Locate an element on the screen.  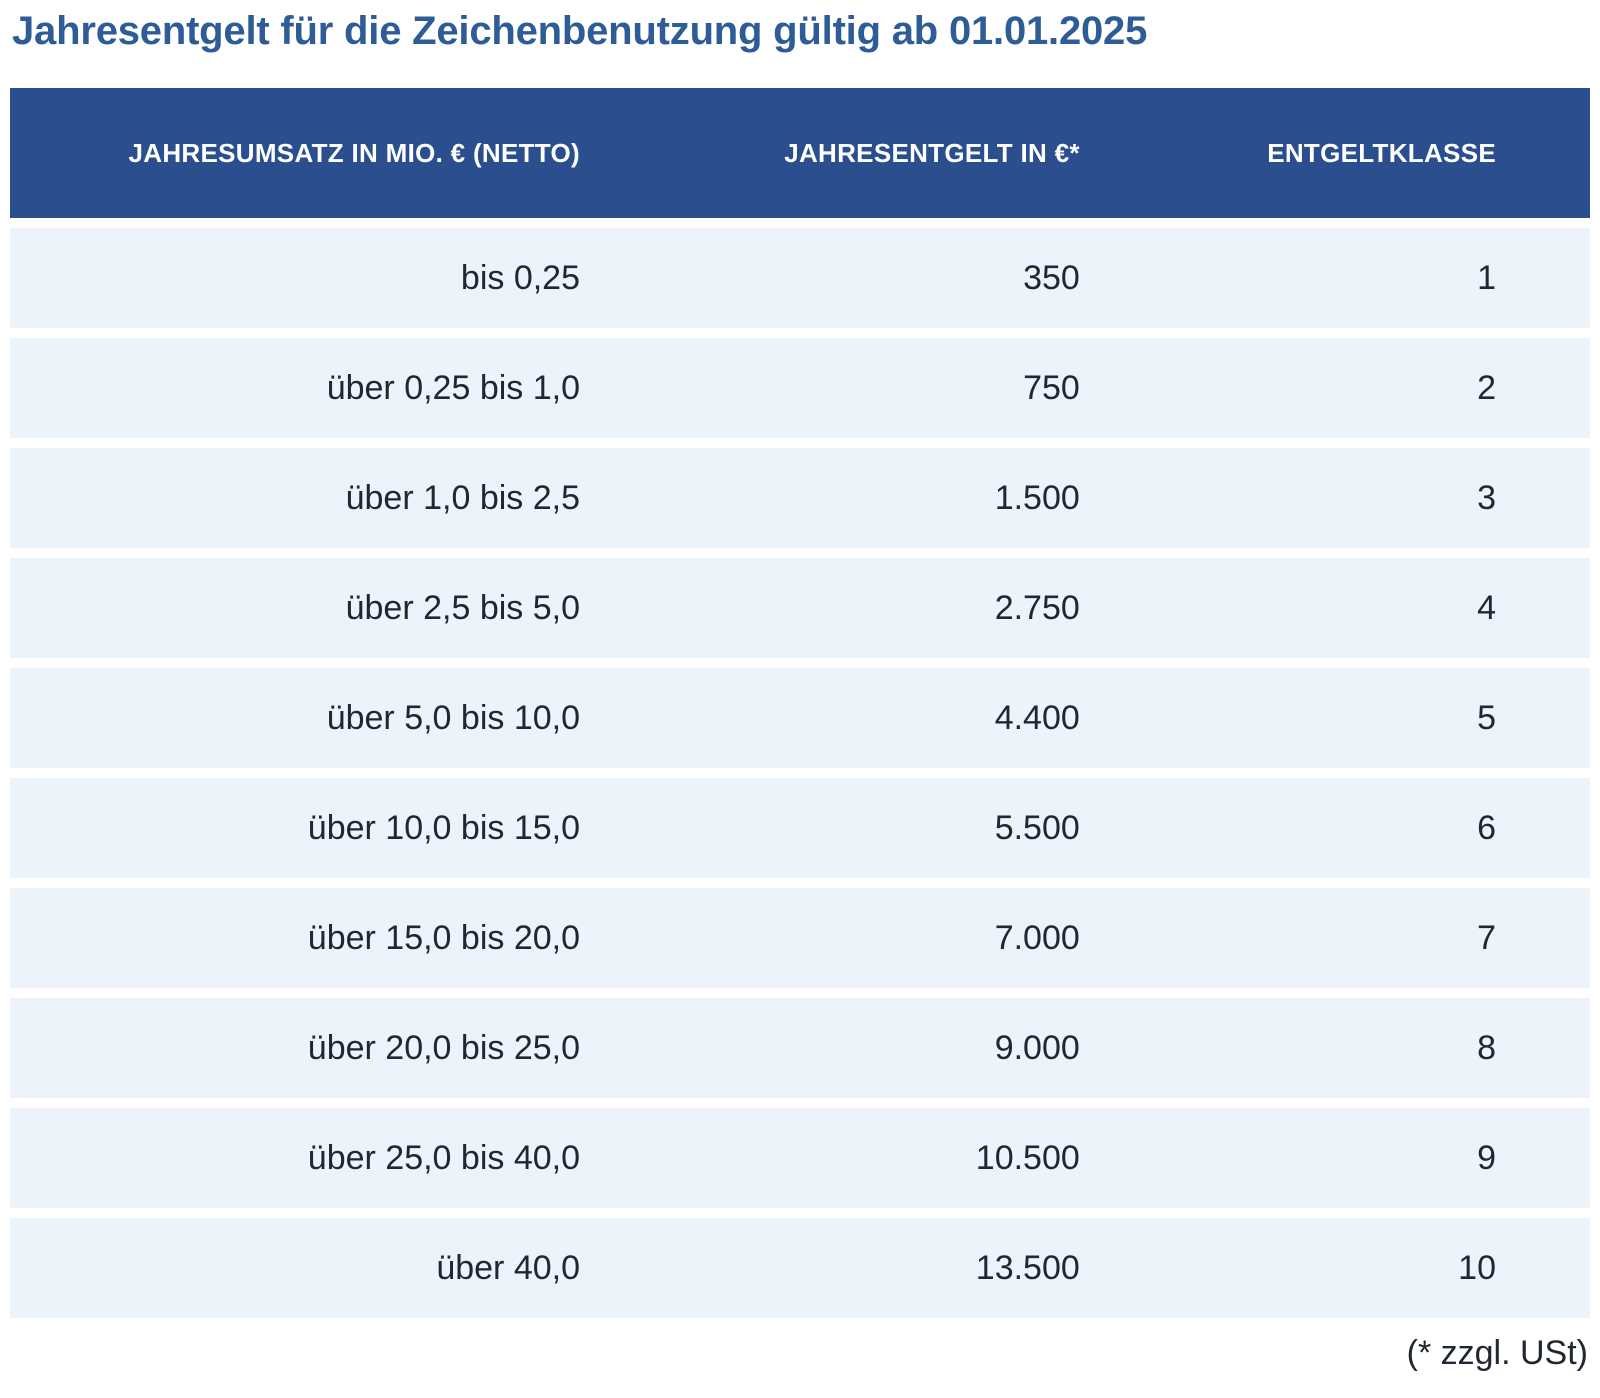
entgelt-cell: 750 is located at coordinates (1051, 387).